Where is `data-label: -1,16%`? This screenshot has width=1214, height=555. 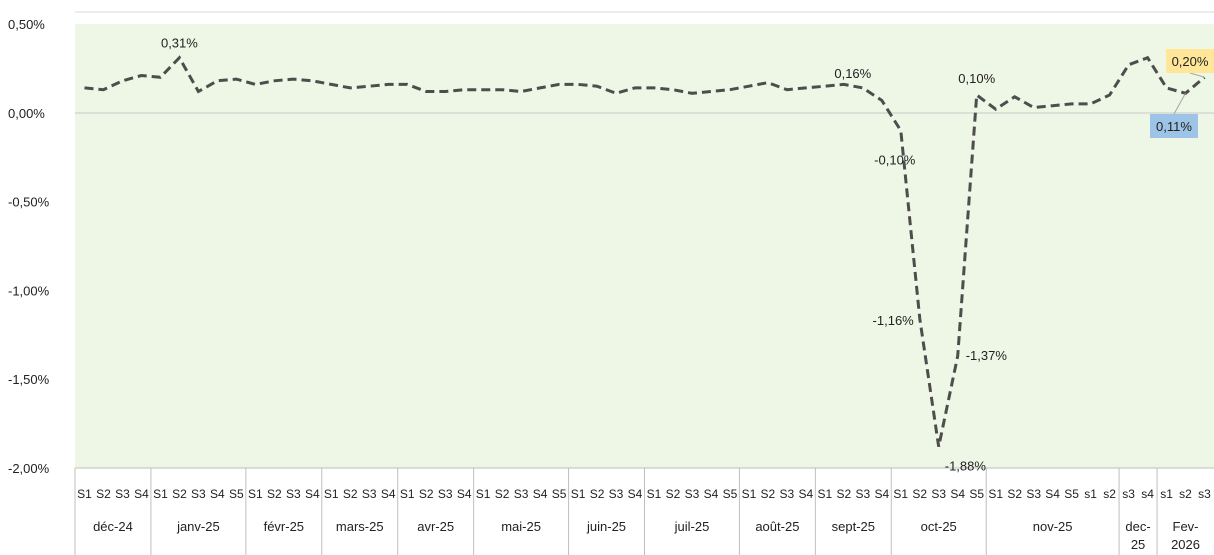 data-label: -1,16% is located at coordinates (894, 320).